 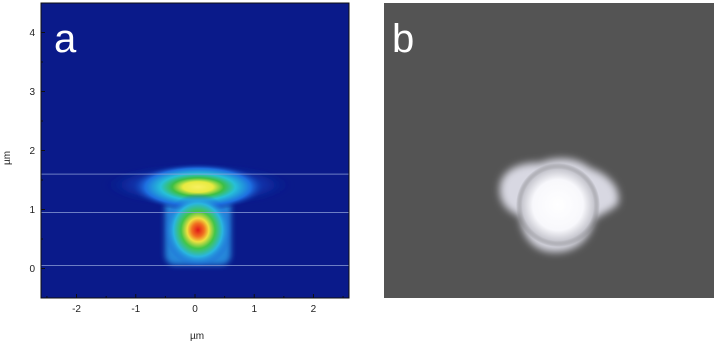 I want to click on y-axis: 0 1 2 3 4, so click(x=37, y=150).